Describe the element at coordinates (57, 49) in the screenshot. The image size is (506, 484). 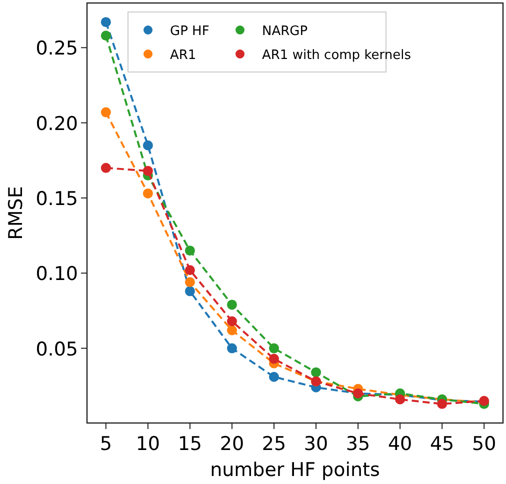
I see `y-tick-label: 0.25` at that location.